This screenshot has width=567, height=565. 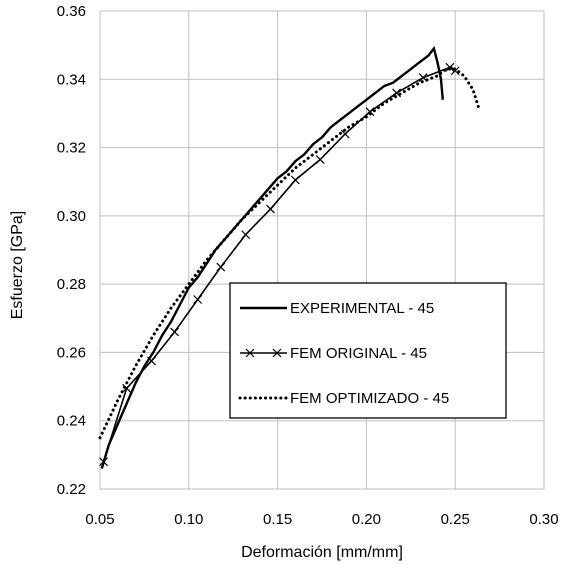 I want to click on y-tick-label: 0.22, so click(x=71, y=489).